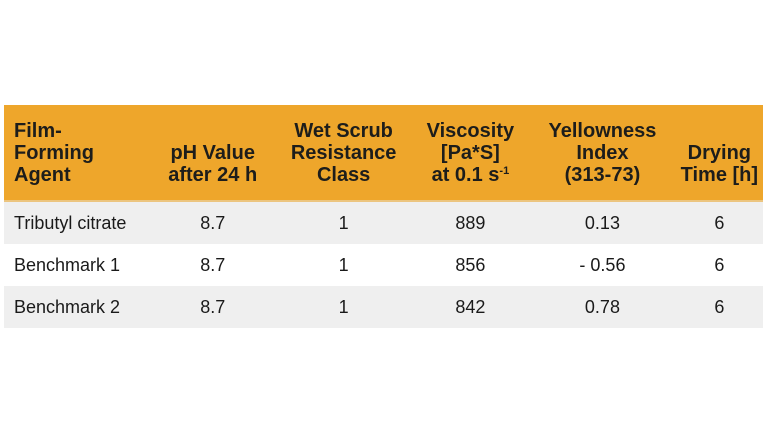  I want to click on header-line: (313-73), so click(602, 175).